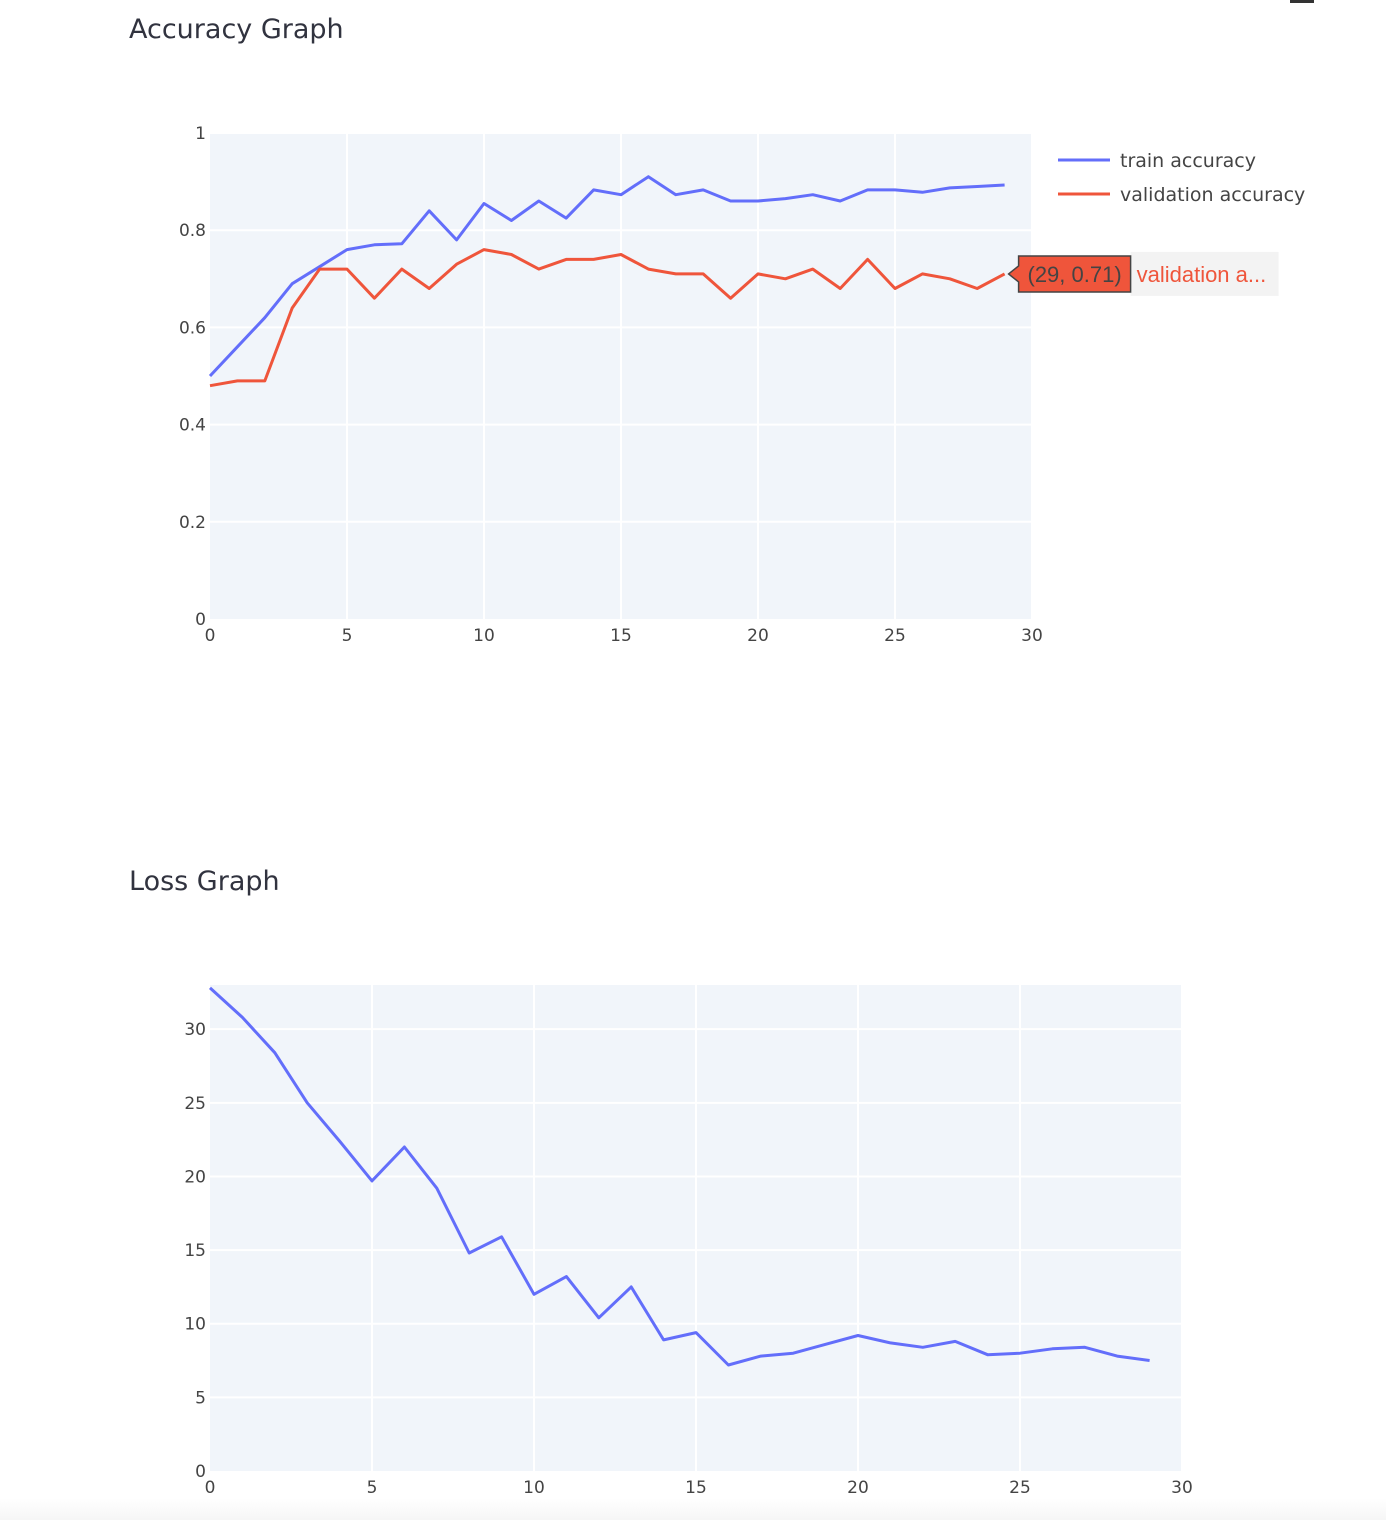 The image size is (1386, 1520). What do you see at coordinates (534, 1488) in the screenshot?
I see `x-tick-label: 10` at bounding box center [534, 1488].